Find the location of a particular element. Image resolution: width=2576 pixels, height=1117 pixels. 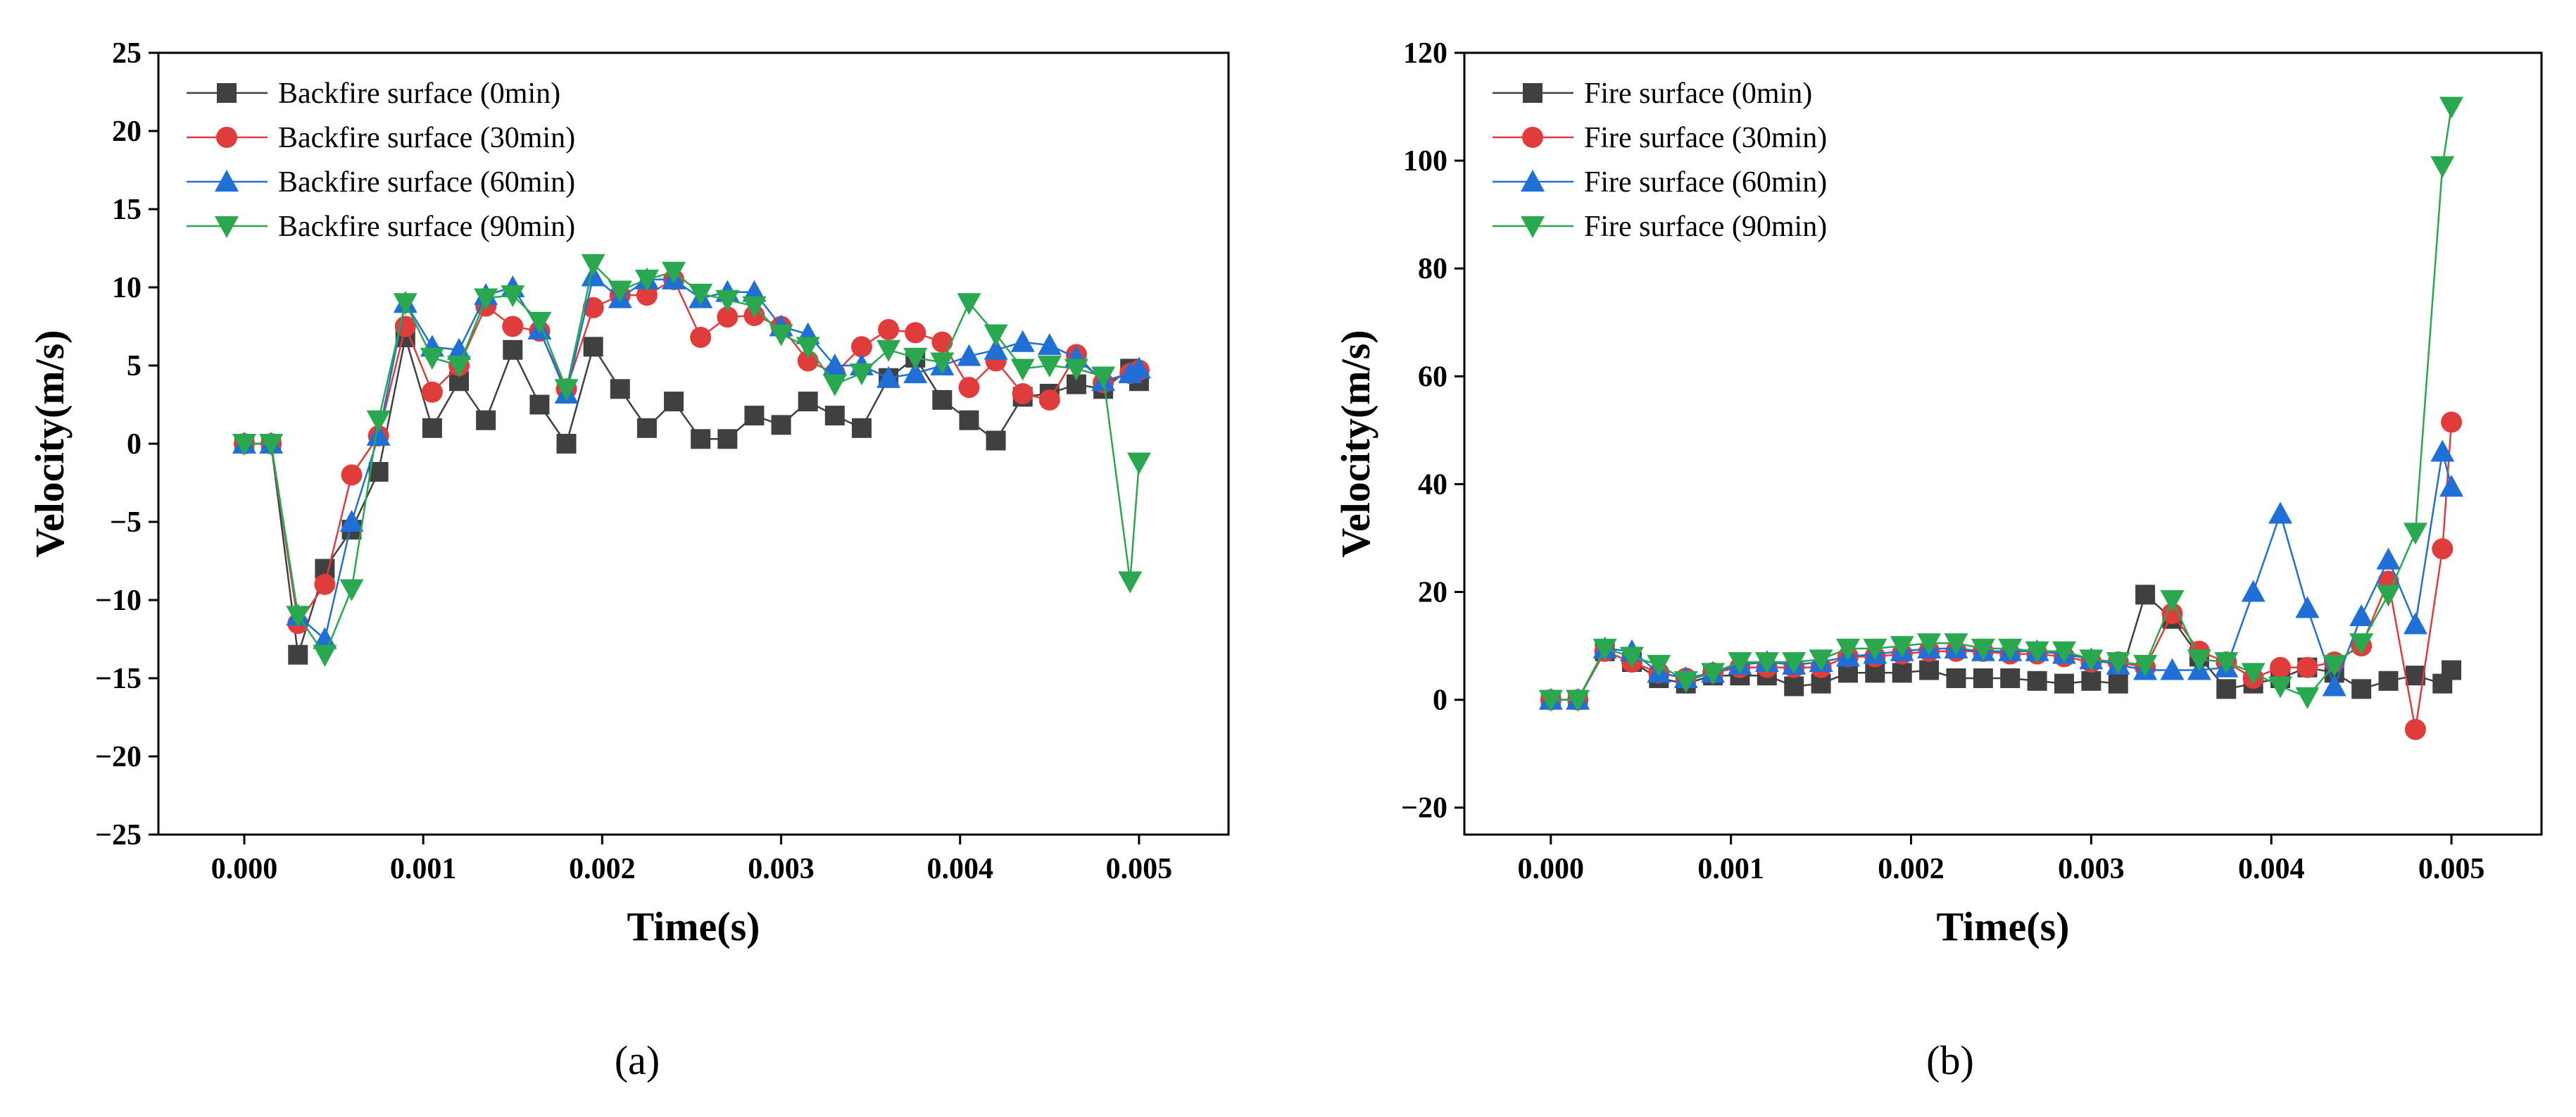

y-tick-label: 120 is located at coordinates (1425, 53).